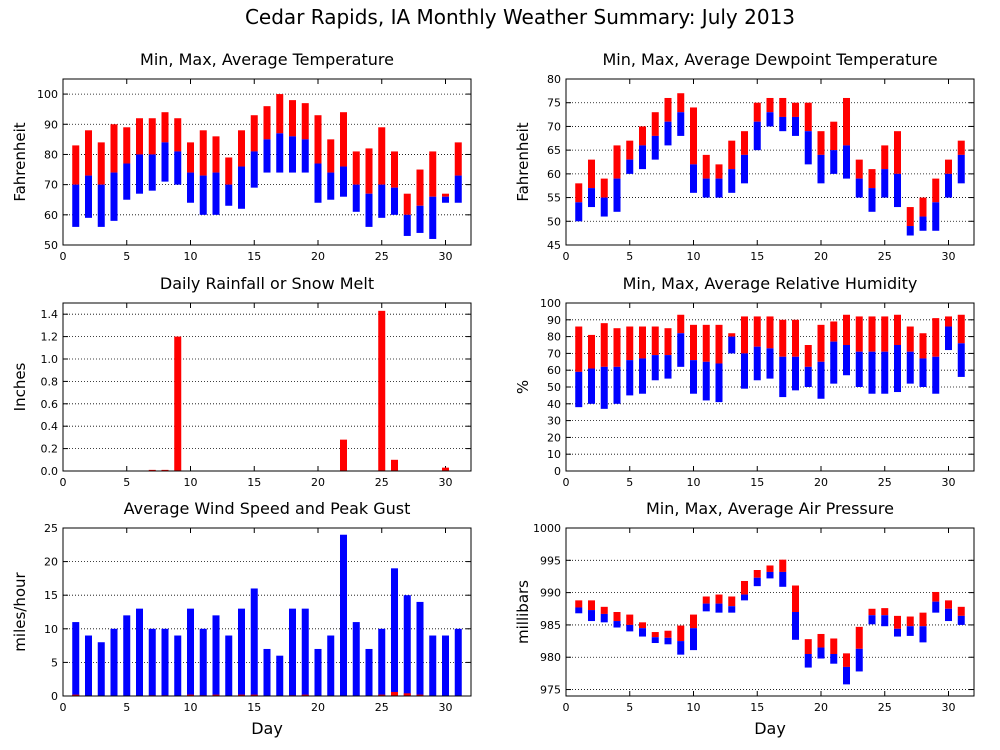 The image size is (1000, 750). What do you see at coordinates (523, 612) in the screenshot?
I see `y-axis-label: millibars` at bounding box center [523, 612].